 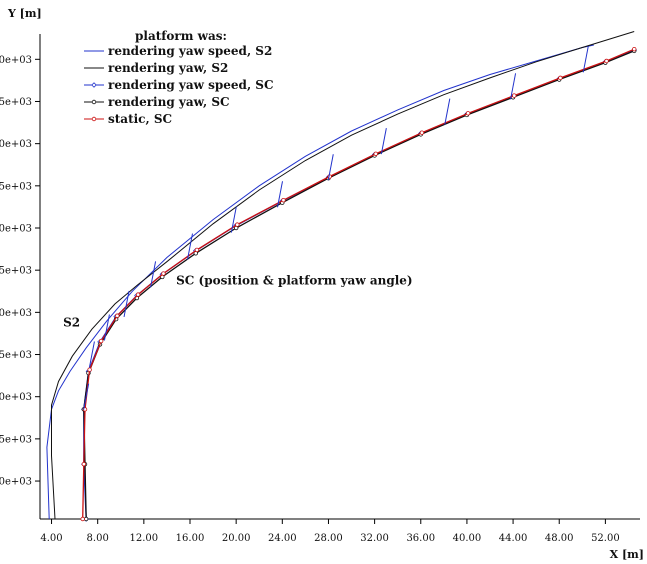 What do you see at coordinates (190, 51) in the screenshot?
I see `legend-label: rendering yaw speed, S2` at bounding box center [190, 51].